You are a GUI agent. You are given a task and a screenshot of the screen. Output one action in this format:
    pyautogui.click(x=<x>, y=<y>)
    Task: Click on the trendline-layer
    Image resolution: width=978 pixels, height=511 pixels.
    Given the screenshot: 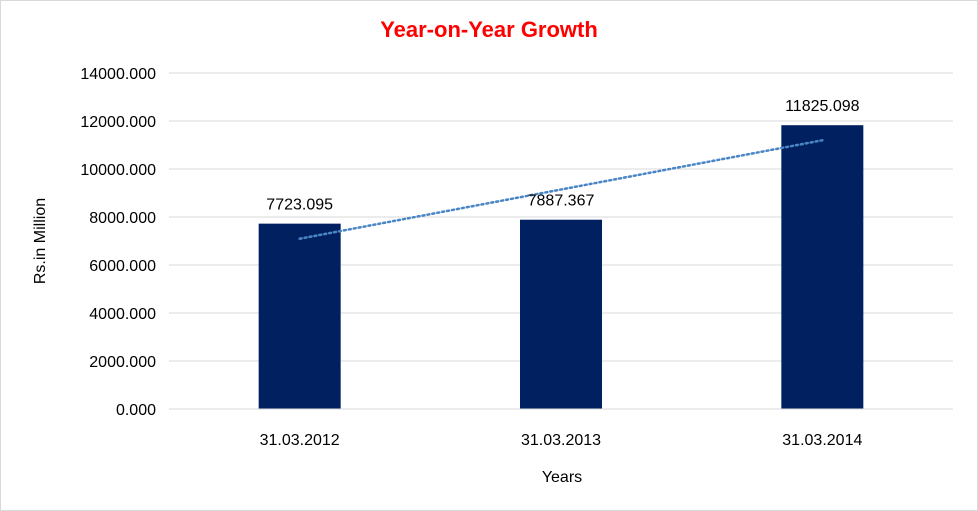 What is the action you would take?
    pyautogui.click(x=561, y=189)
    